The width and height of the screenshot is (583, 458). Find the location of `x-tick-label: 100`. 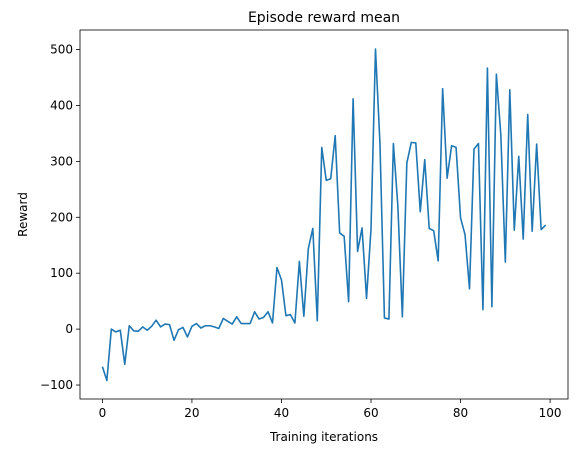

x-tick-label: 100 is located at coordinates (550, 413).